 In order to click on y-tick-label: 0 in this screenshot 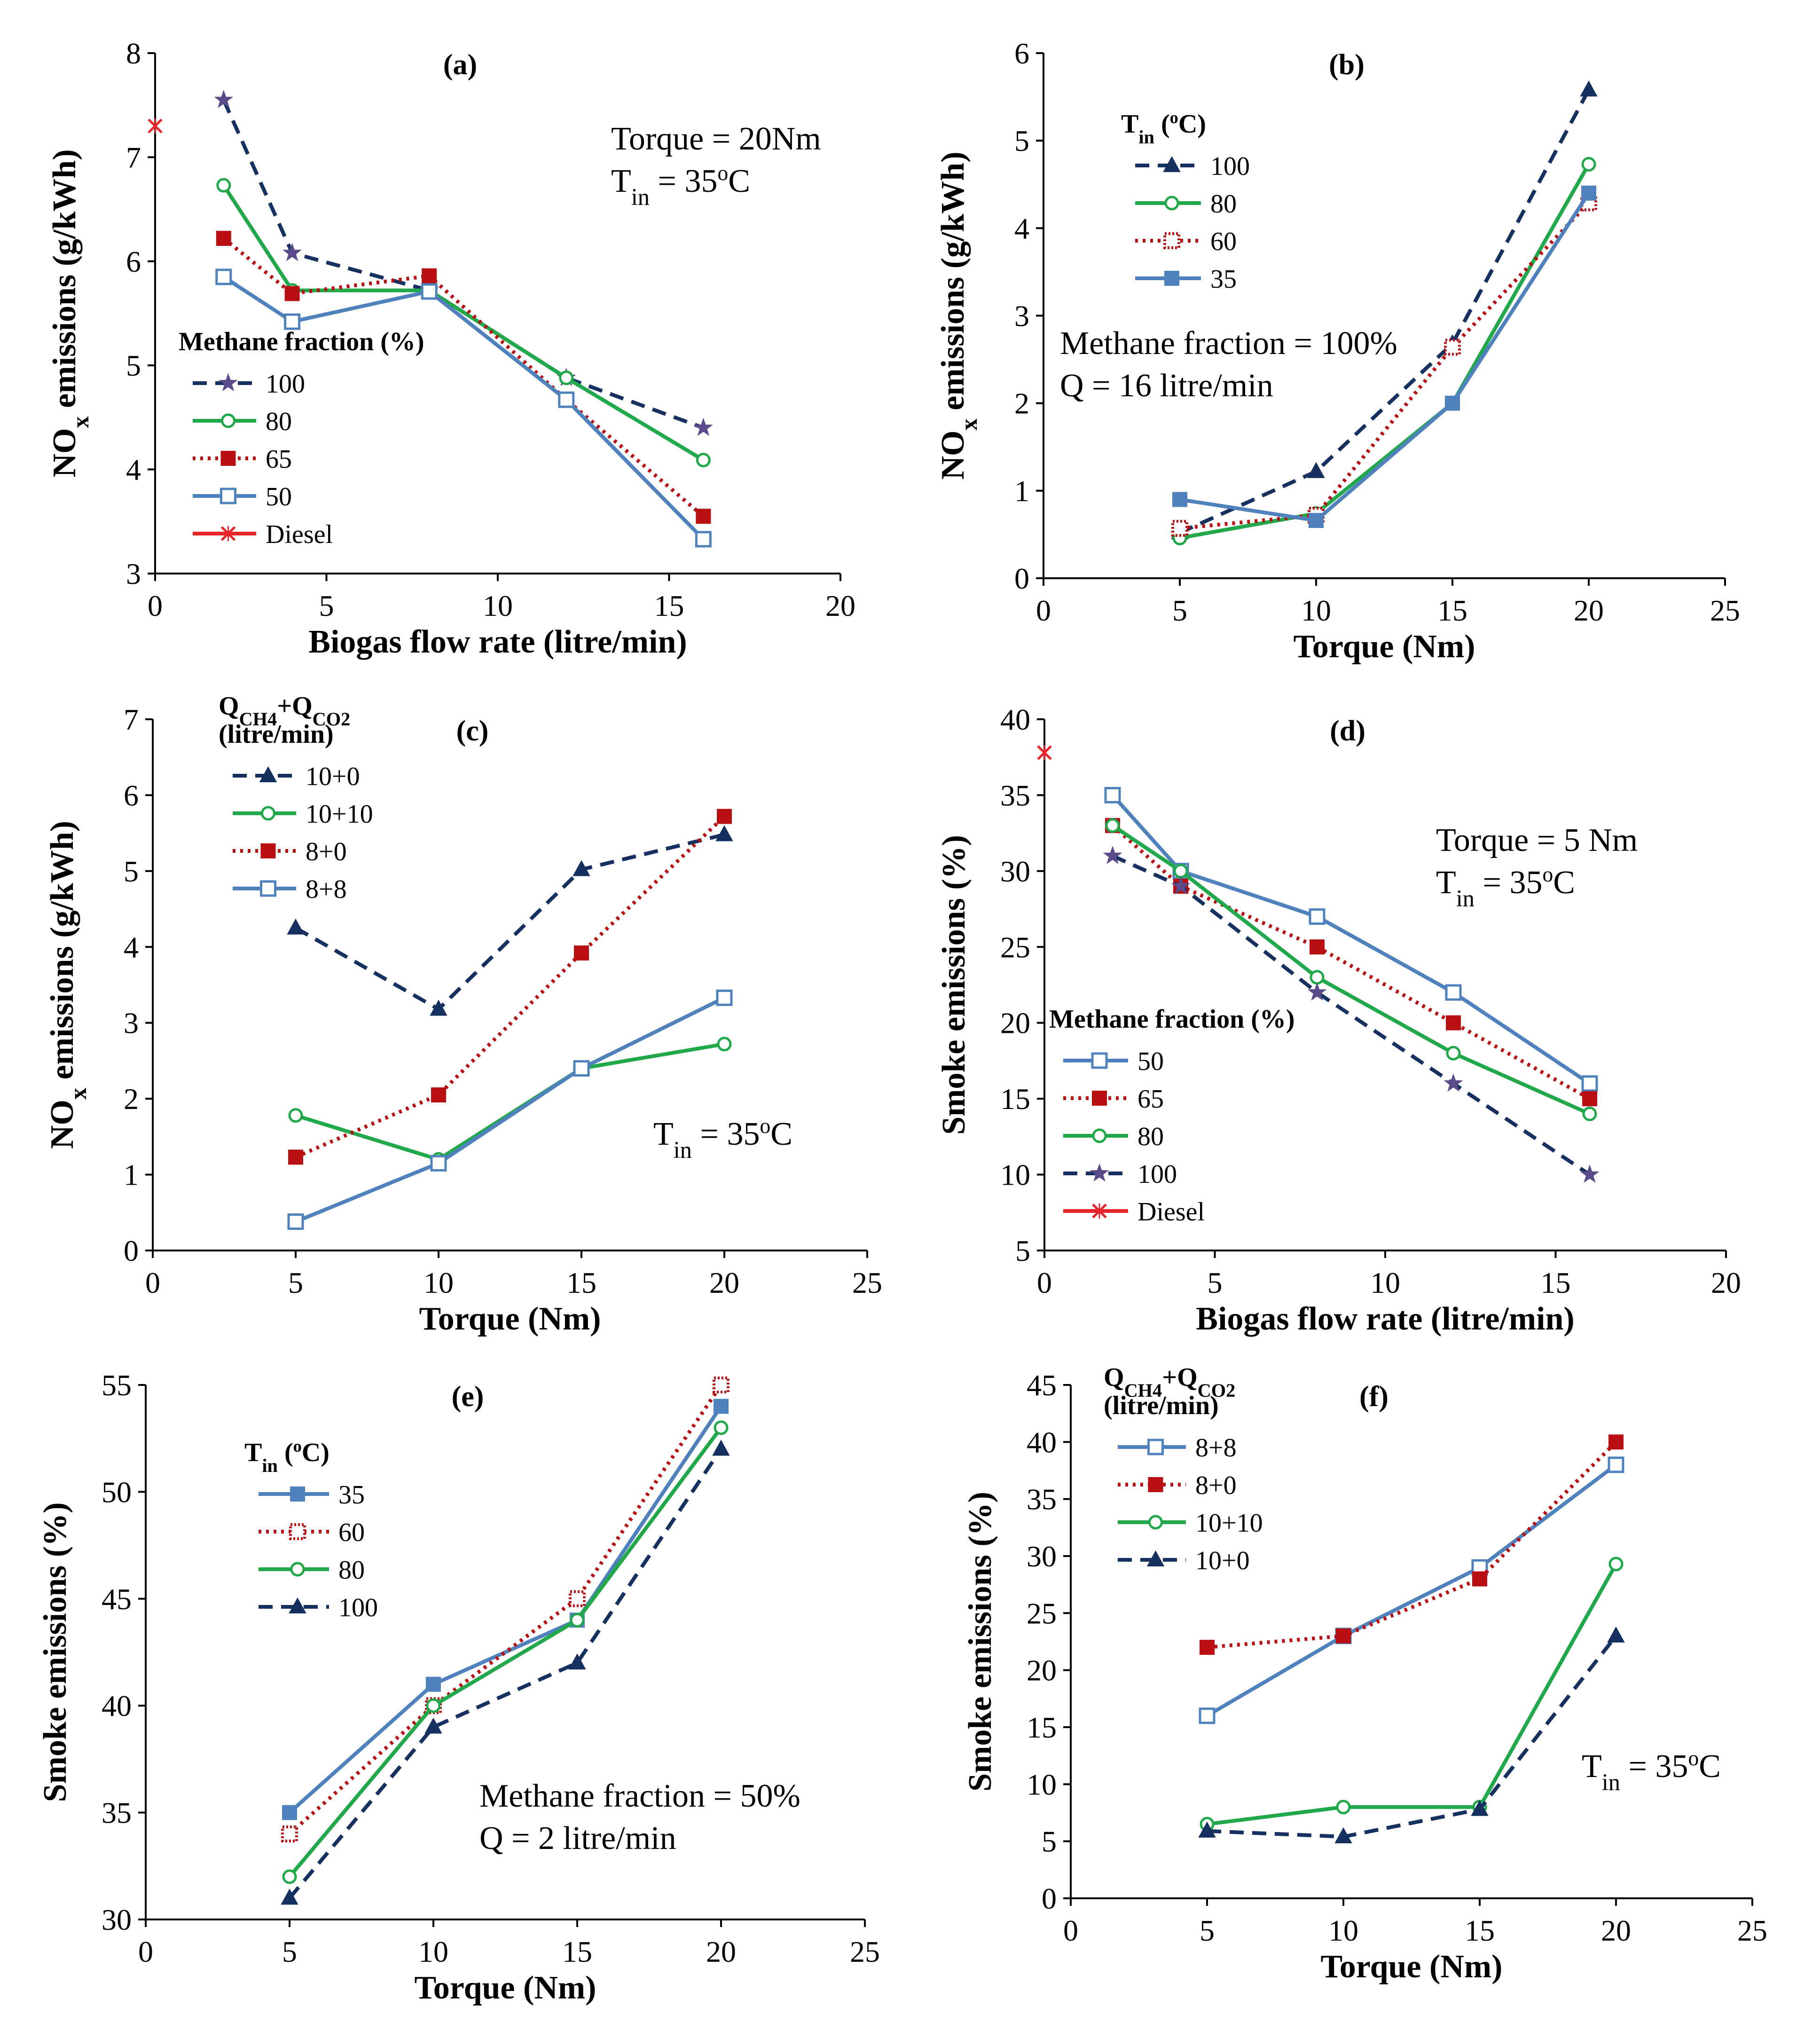, I will do `click(1049, 1898)`.